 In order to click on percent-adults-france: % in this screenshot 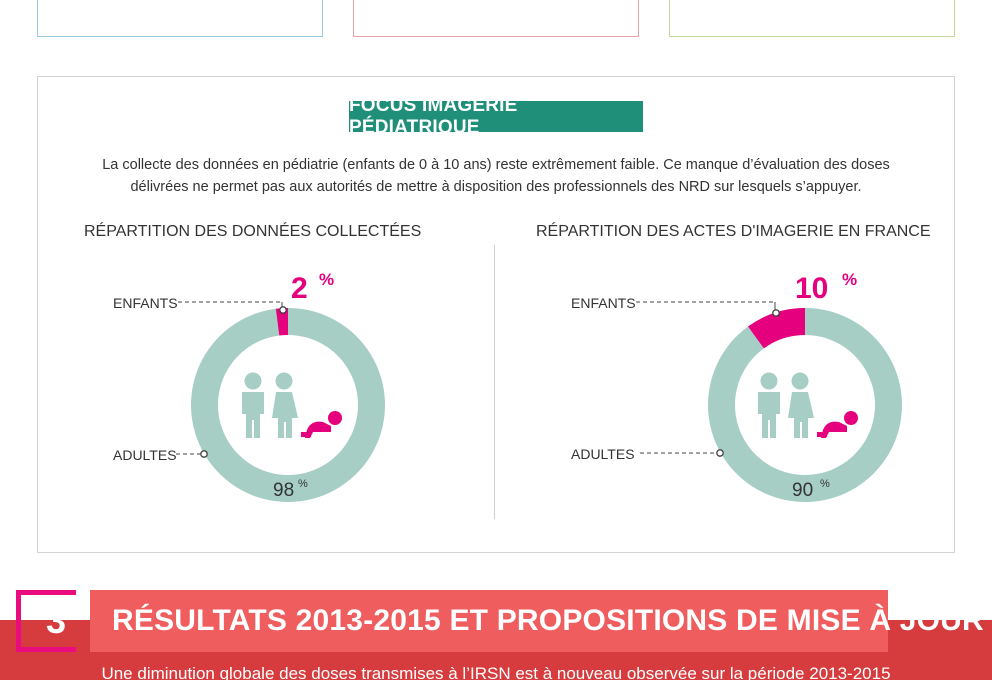, I will do `click(825, 484)`.